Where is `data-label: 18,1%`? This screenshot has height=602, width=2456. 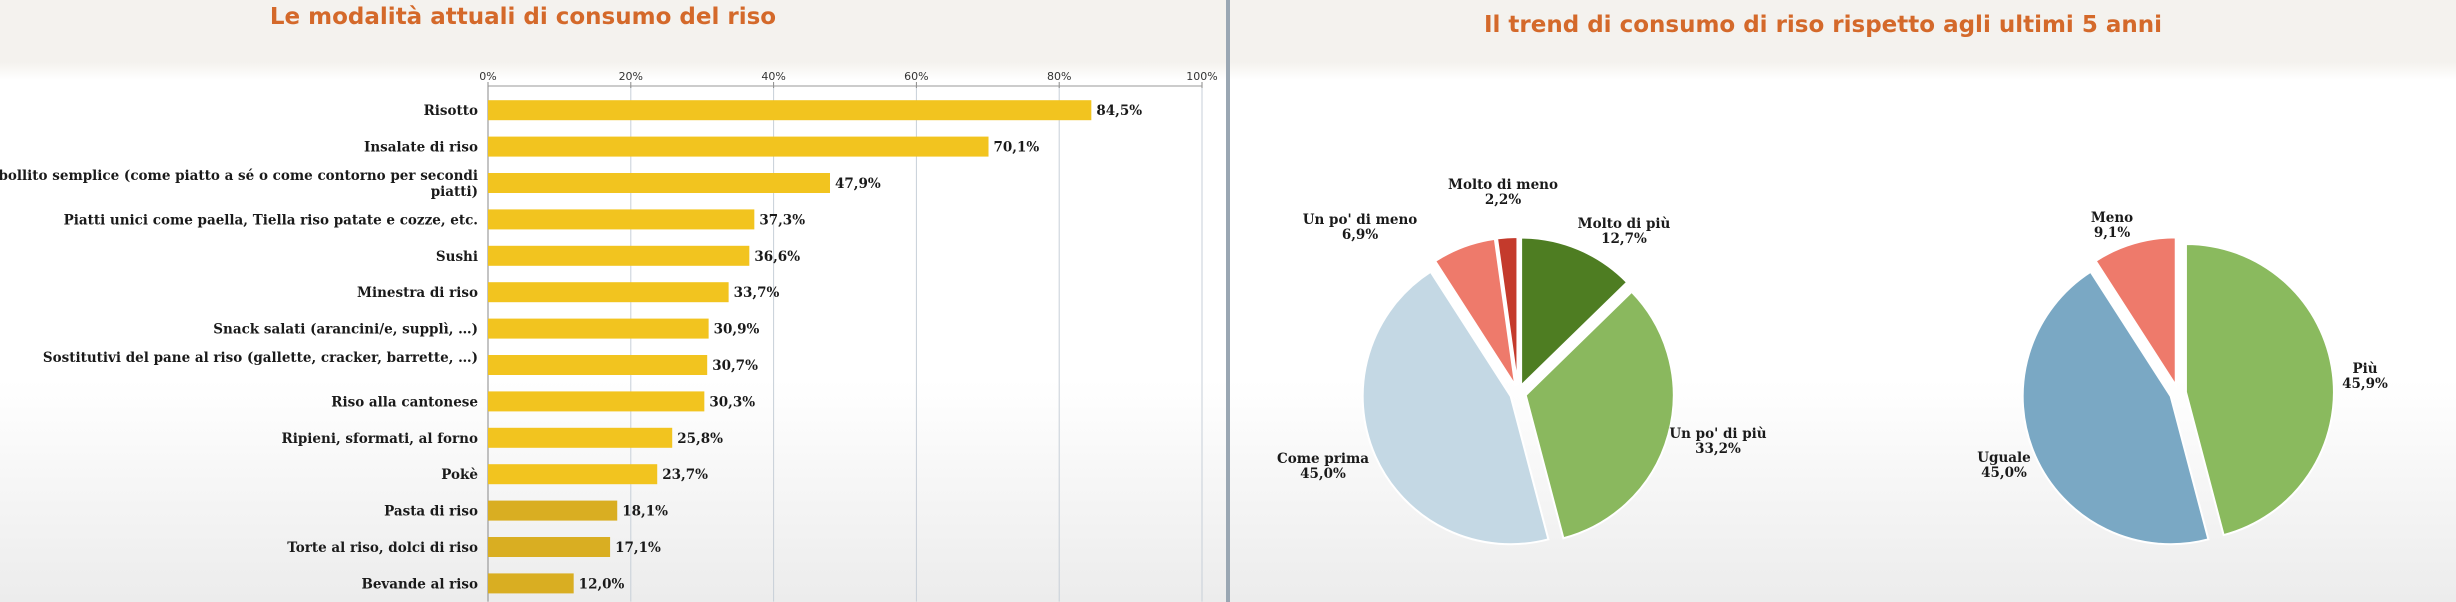
data-label: 18,1% is located at coordinates (645, 512).